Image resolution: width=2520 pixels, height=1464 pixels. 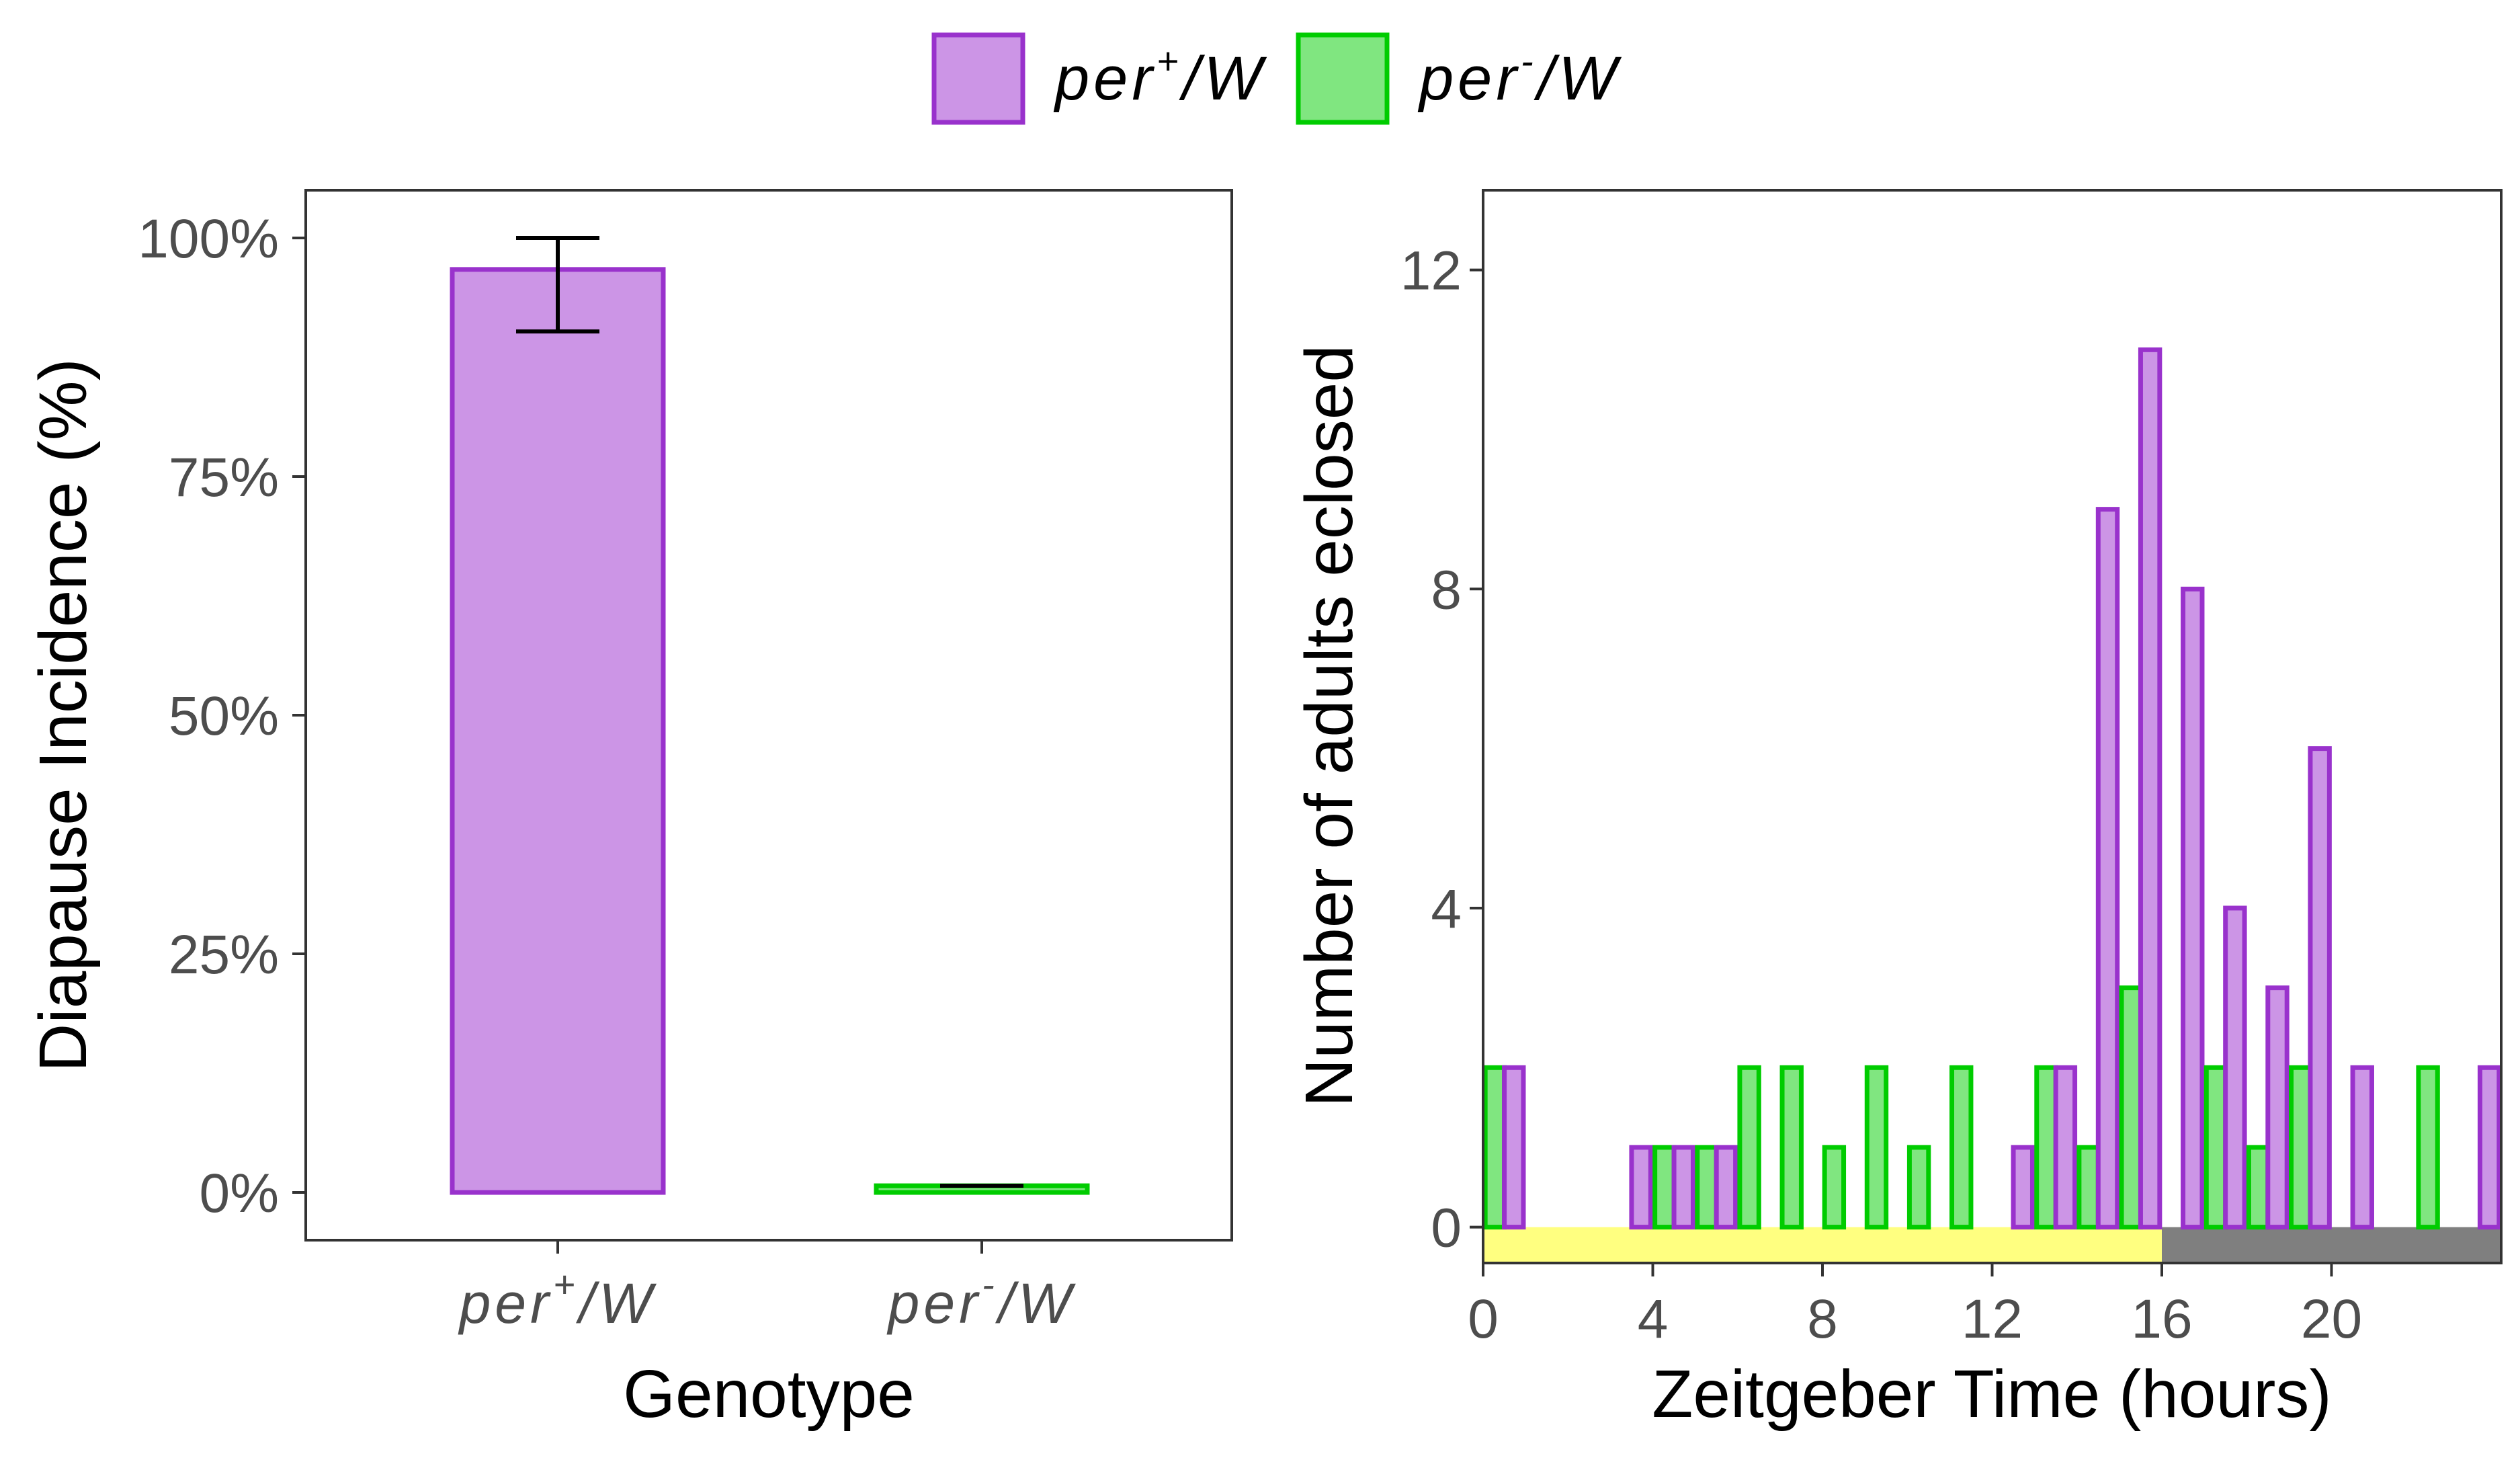 I want to click on left-xtick-label-per-minus: per-/W, so click(x=981, y=1299).